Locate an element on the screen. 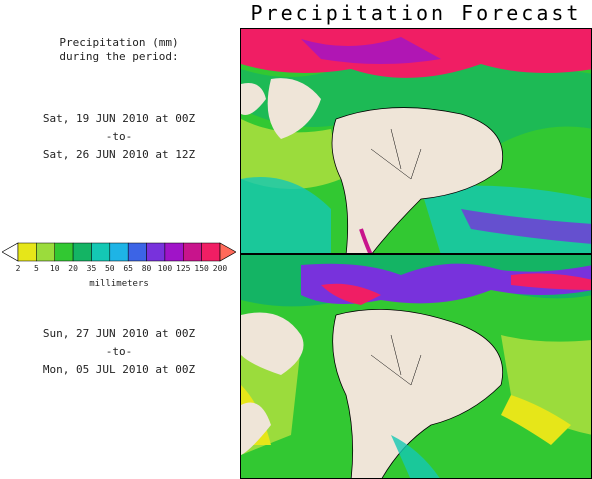 This screenshot has width=592, height=479. legend-tick-labels: 2 5 10 20 35 50 65 80 100 125 150 200 is located at coordinates (119, 270).